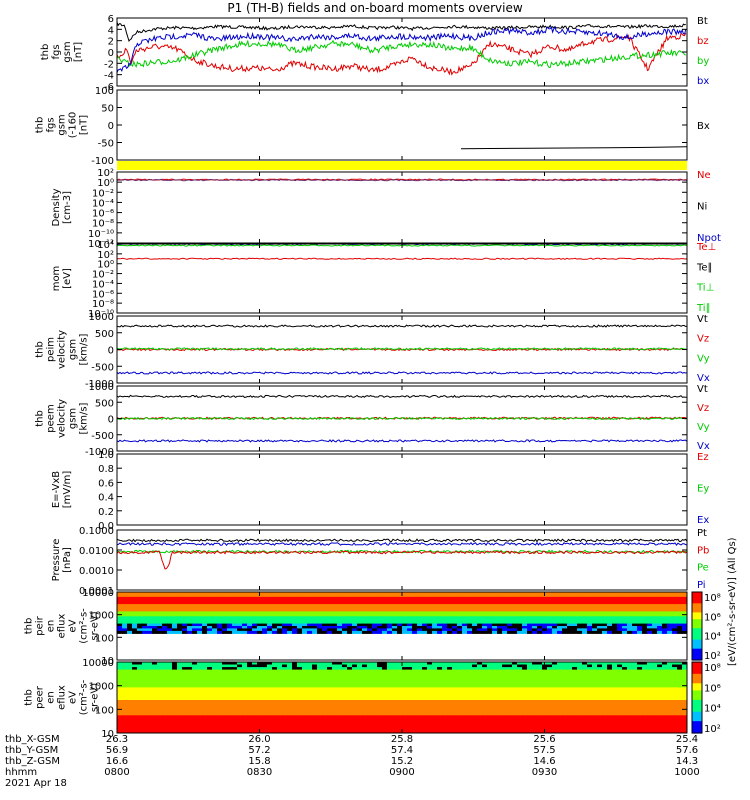 This screenshot has height=800, width=750. I want to click on panel-density-tick-label: 10⁻⁴, so click(103, 203).